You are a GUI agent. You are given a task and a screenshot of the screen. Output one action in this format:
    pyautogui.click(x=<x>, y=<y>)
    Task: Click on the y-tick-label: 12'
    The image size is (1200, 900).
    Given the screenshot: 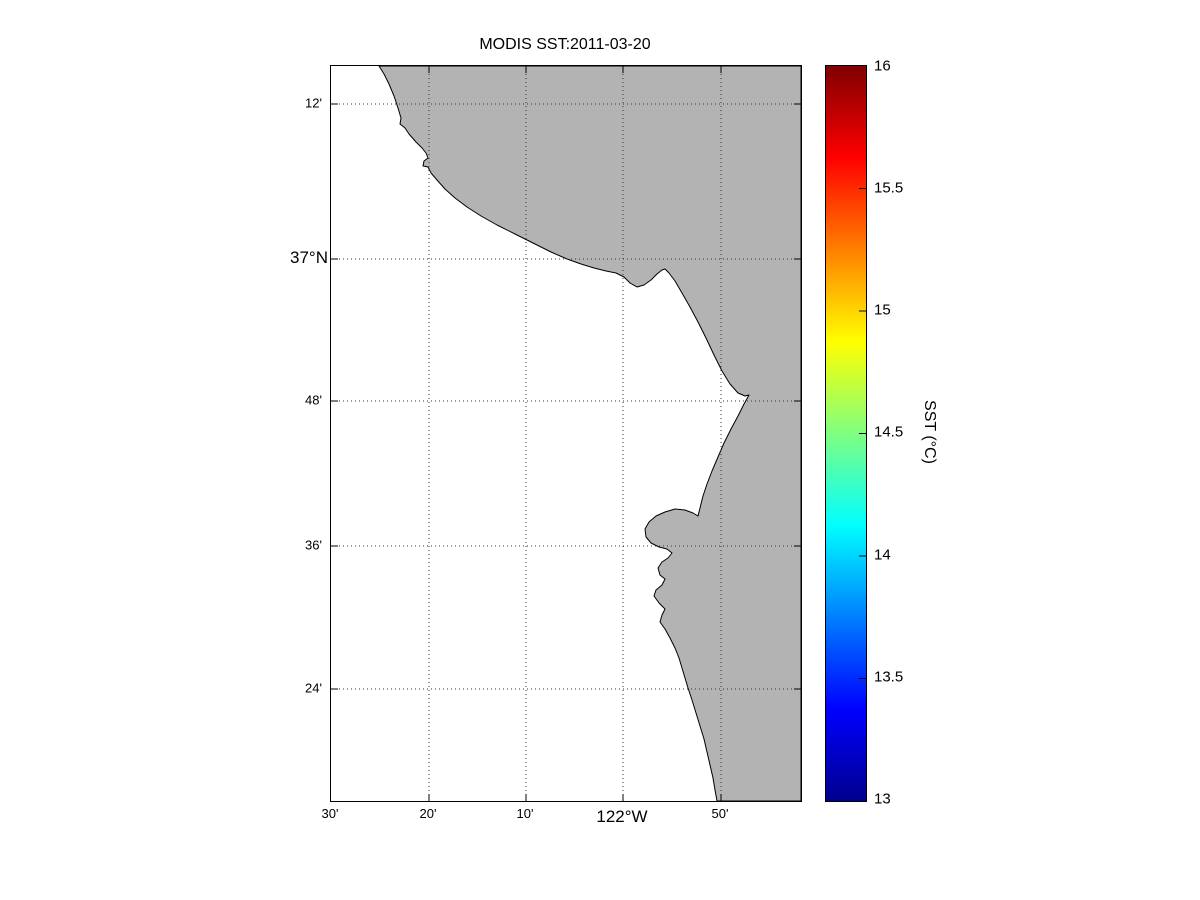 What is the action you would take?
    pyautogui.click(x=313, y=103)
    